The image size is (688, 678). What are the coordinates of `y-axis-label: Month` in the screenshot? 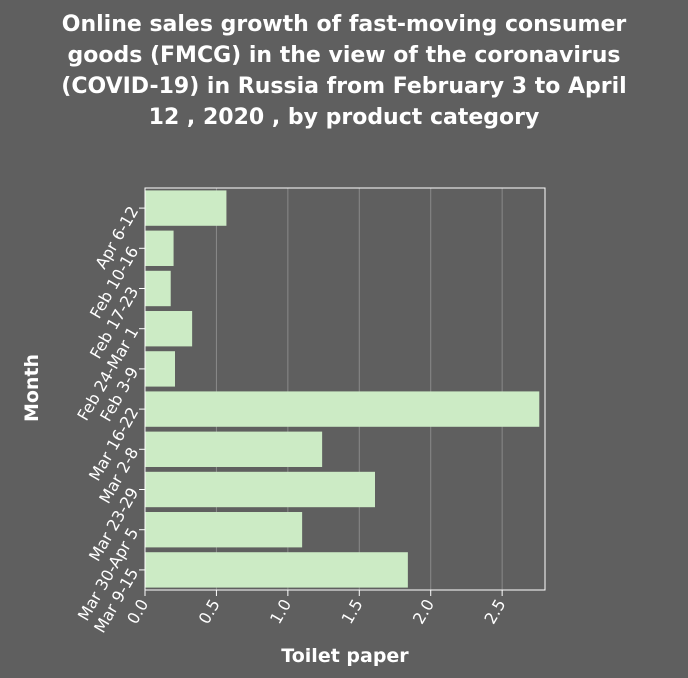 It's located at (32, 388).